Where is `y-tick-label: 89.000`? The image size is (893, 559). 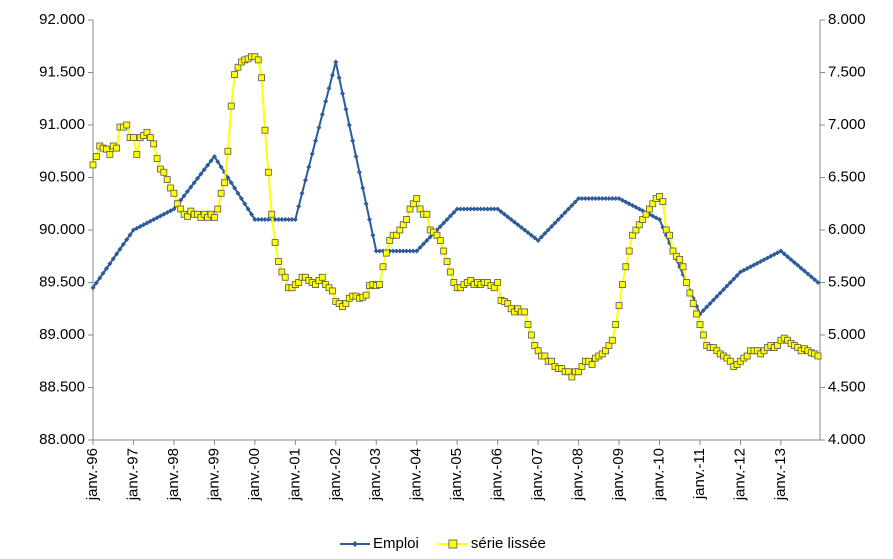
y-tick-label: 89.000 is located at coordinates (62, 334).